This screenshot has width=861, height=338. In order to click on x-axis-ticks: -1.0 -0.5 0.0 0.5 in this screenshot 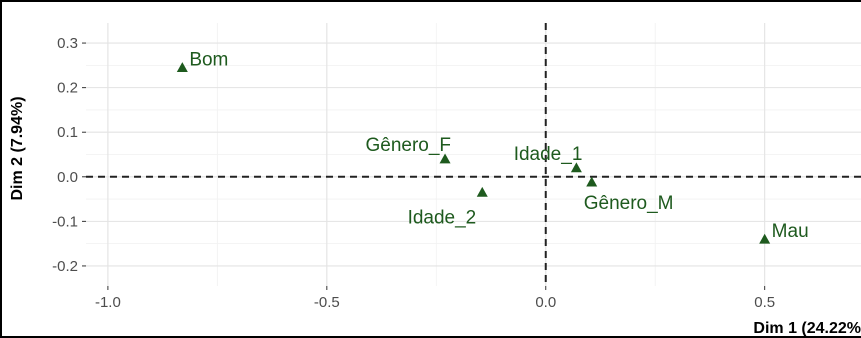, I will do `click(435, 298)`.